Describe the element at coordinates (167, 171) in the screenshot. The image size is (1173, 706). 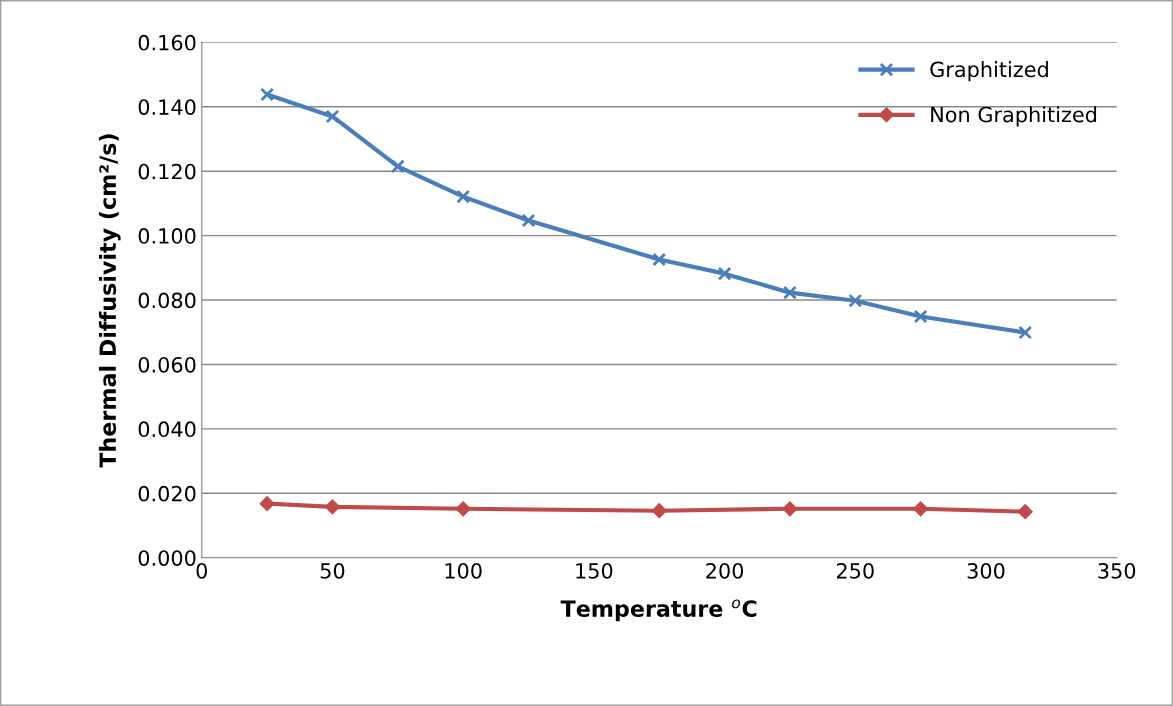
I see `y-tick-label: 0.120` at that location.